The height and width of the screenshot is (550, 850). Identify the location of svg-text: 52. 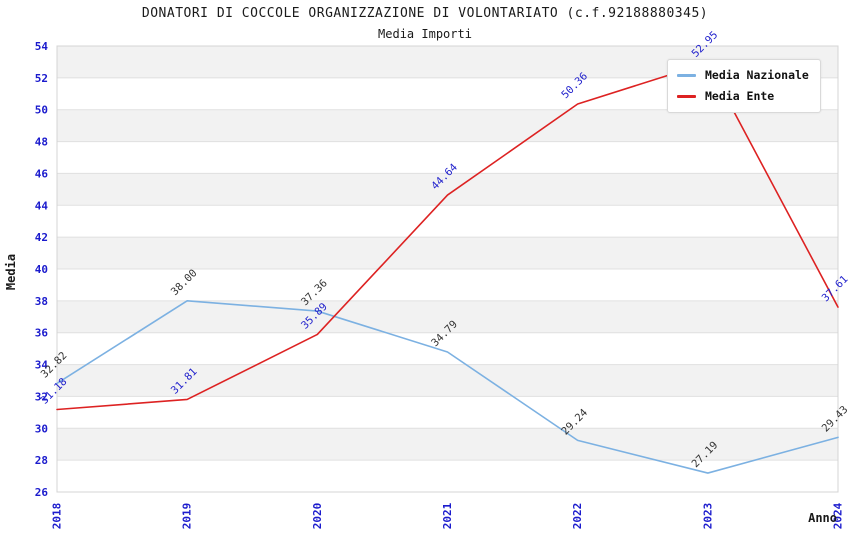
(41, 78).